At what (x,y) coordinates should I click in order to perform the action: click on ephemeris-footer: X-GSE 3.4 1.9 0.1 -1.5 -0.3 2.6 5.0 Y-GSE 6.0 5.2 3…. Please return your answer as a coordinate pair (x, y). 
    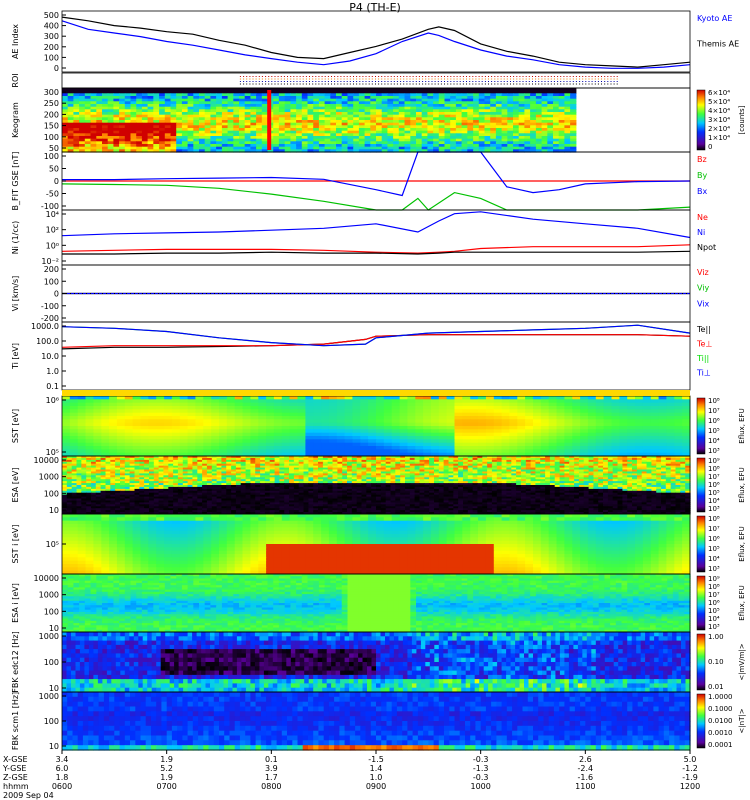
    Looking at the image, I should click on (375, 777).